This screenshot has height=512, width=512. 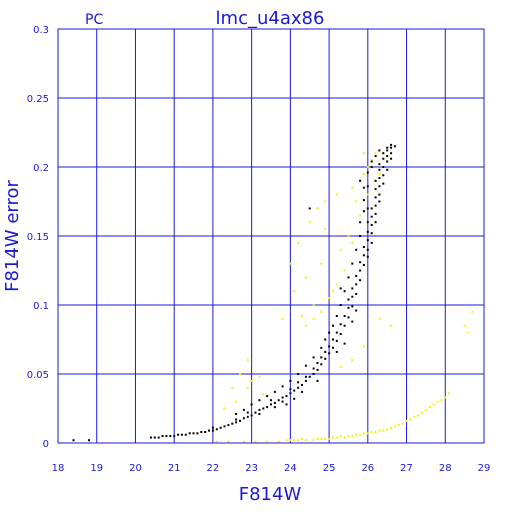 I want to click on x-tick-labels: 18 19 20 21 22 23 24 25 26 27 28 29, so click(x=271, y=468).